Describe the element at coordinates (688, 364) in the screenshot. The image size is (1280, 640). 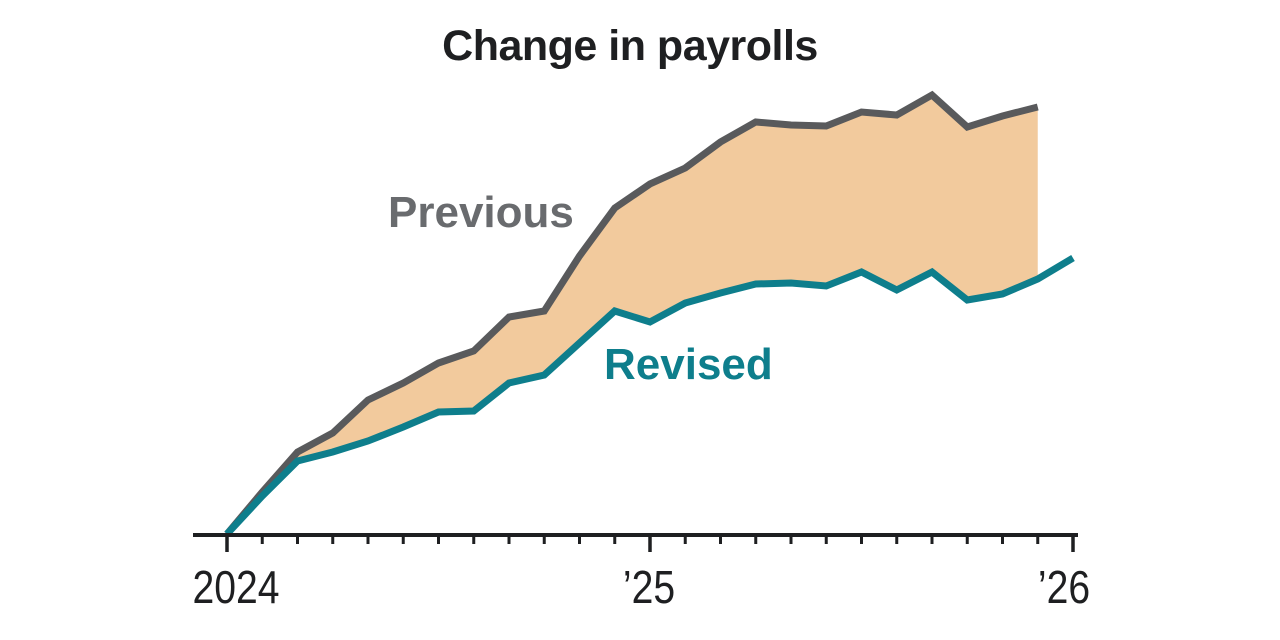
I see `revised-series-label: Revised` at that location.